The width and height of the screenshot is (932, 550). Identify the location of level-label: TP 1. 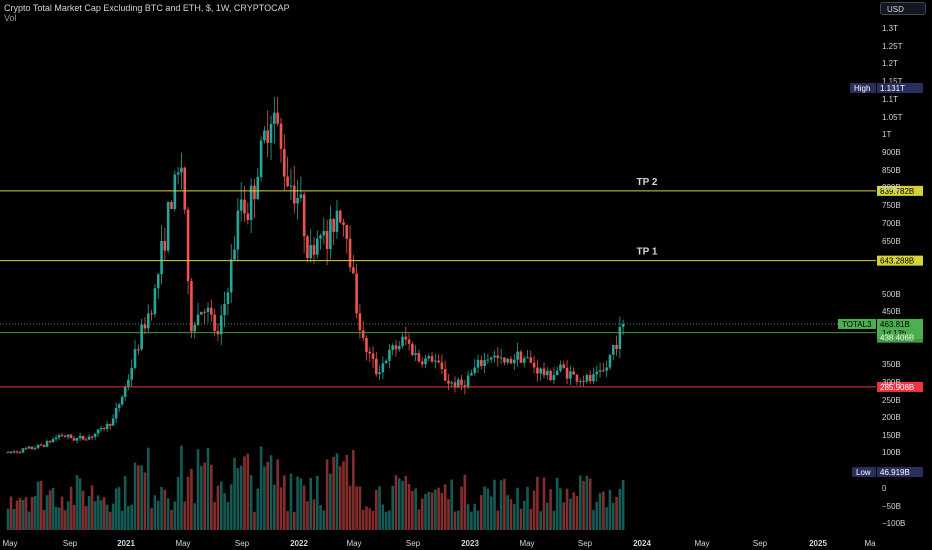
(647, 252).